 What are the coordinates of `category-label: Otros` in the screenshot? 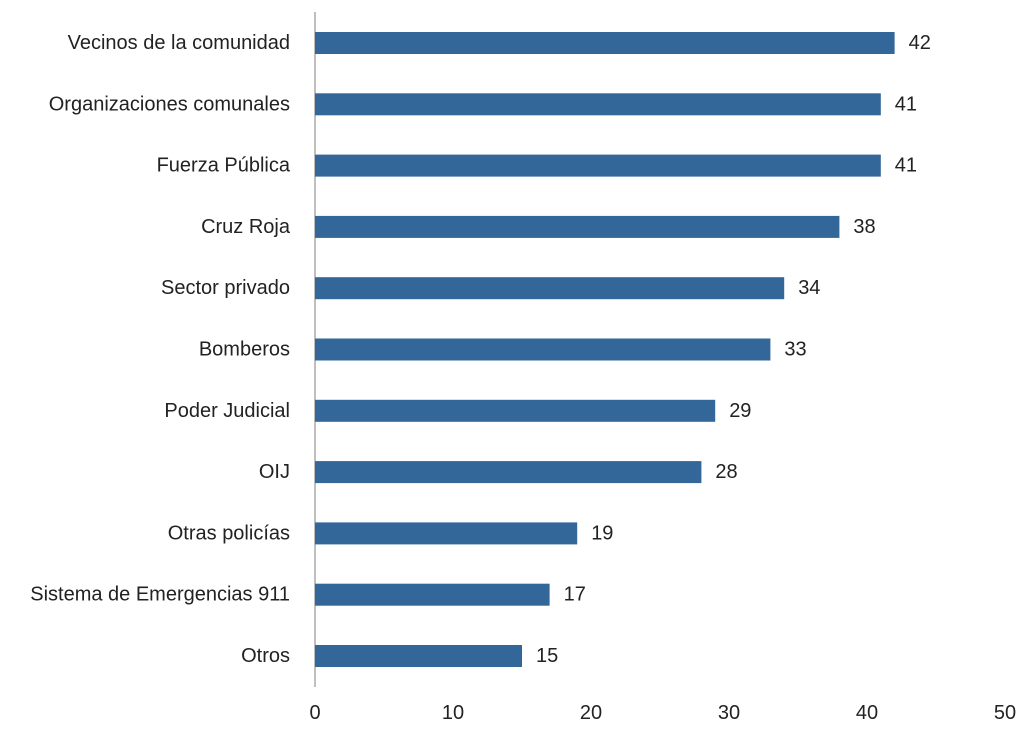 It's located at (265, 656).